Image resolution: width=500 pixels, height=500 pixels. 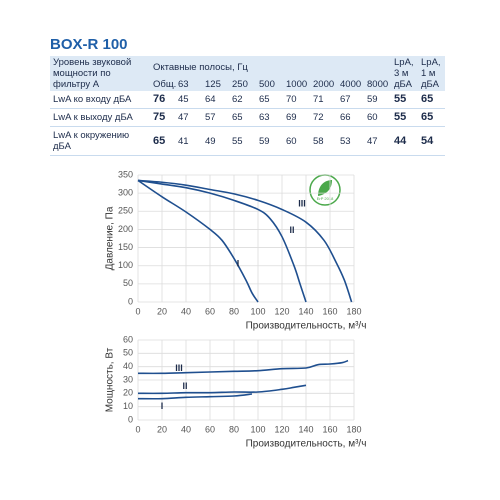 What do you see at coordinates (257, 311) in the screenshot?
I see `x-tick-label: 100` at bounding box center [257, 311].